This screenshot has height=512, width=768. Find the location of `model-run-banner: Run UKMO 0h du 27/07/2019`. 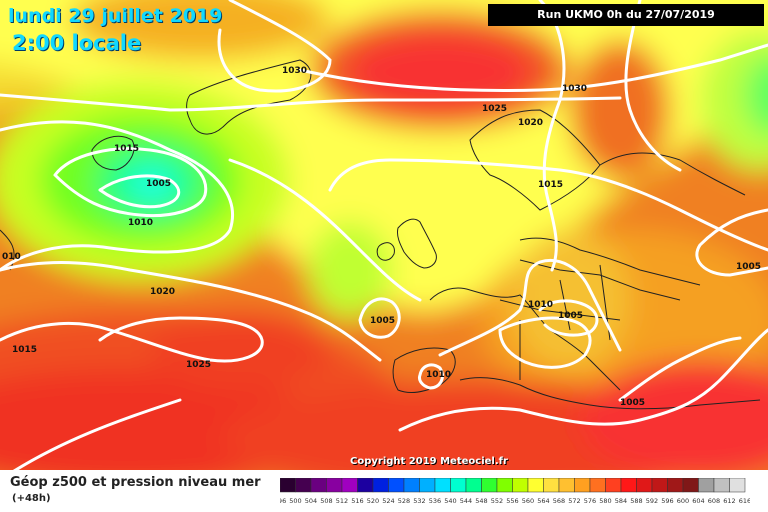

model-run-banner: Run UKMO 0h du 27/07/2019 is located at coordinates (626, 15).